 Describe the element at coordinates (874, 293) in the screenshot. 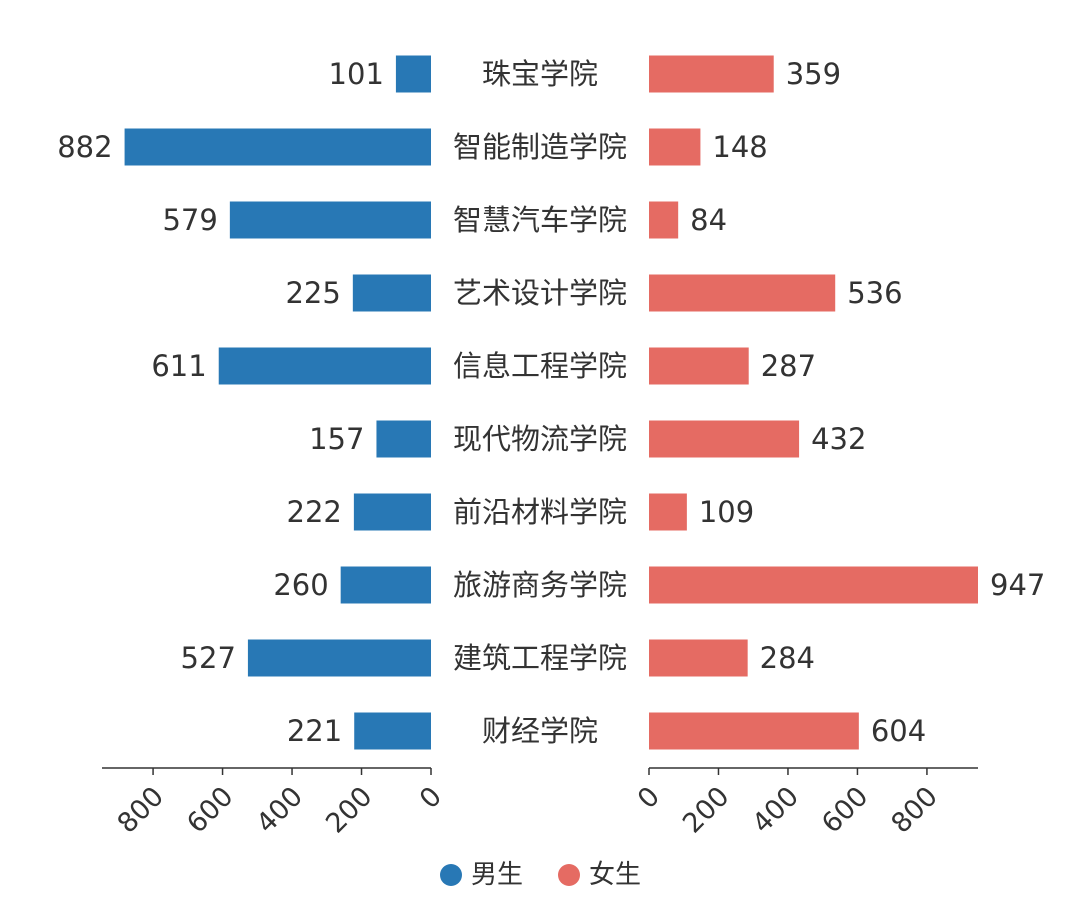

I see `female-value-label: 536` at that location.